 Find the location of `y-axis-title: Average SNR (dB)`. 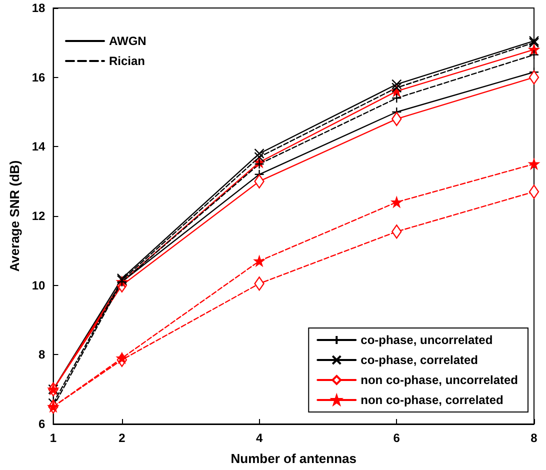

y-axis-title: Average SNR (dB) is located at coordinates (14, 216).